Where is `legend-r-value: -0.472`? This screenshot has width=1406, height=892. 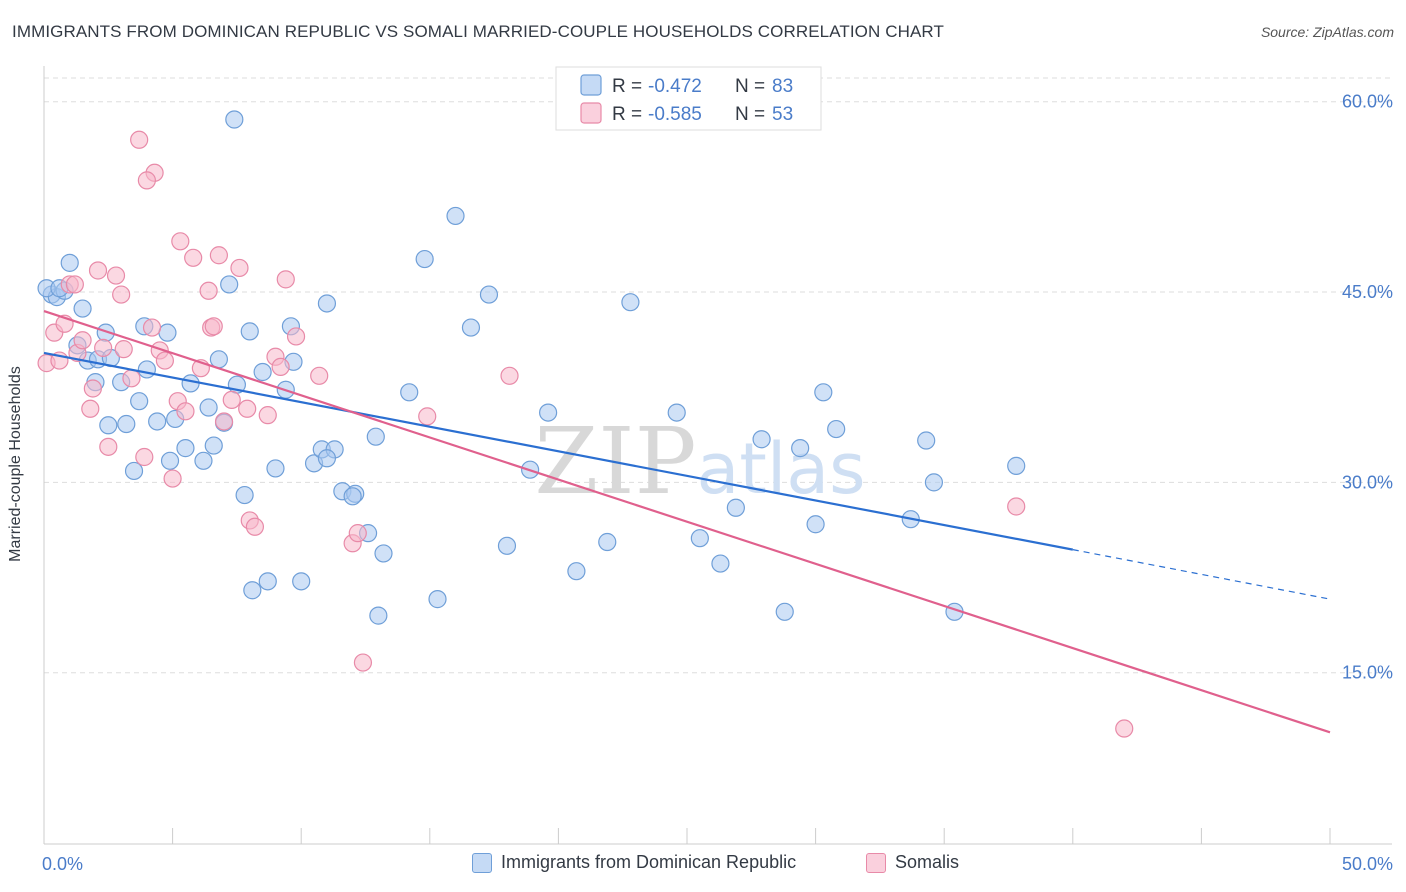 legend-r-value: -0.472 is located at coordinates (675, 86).